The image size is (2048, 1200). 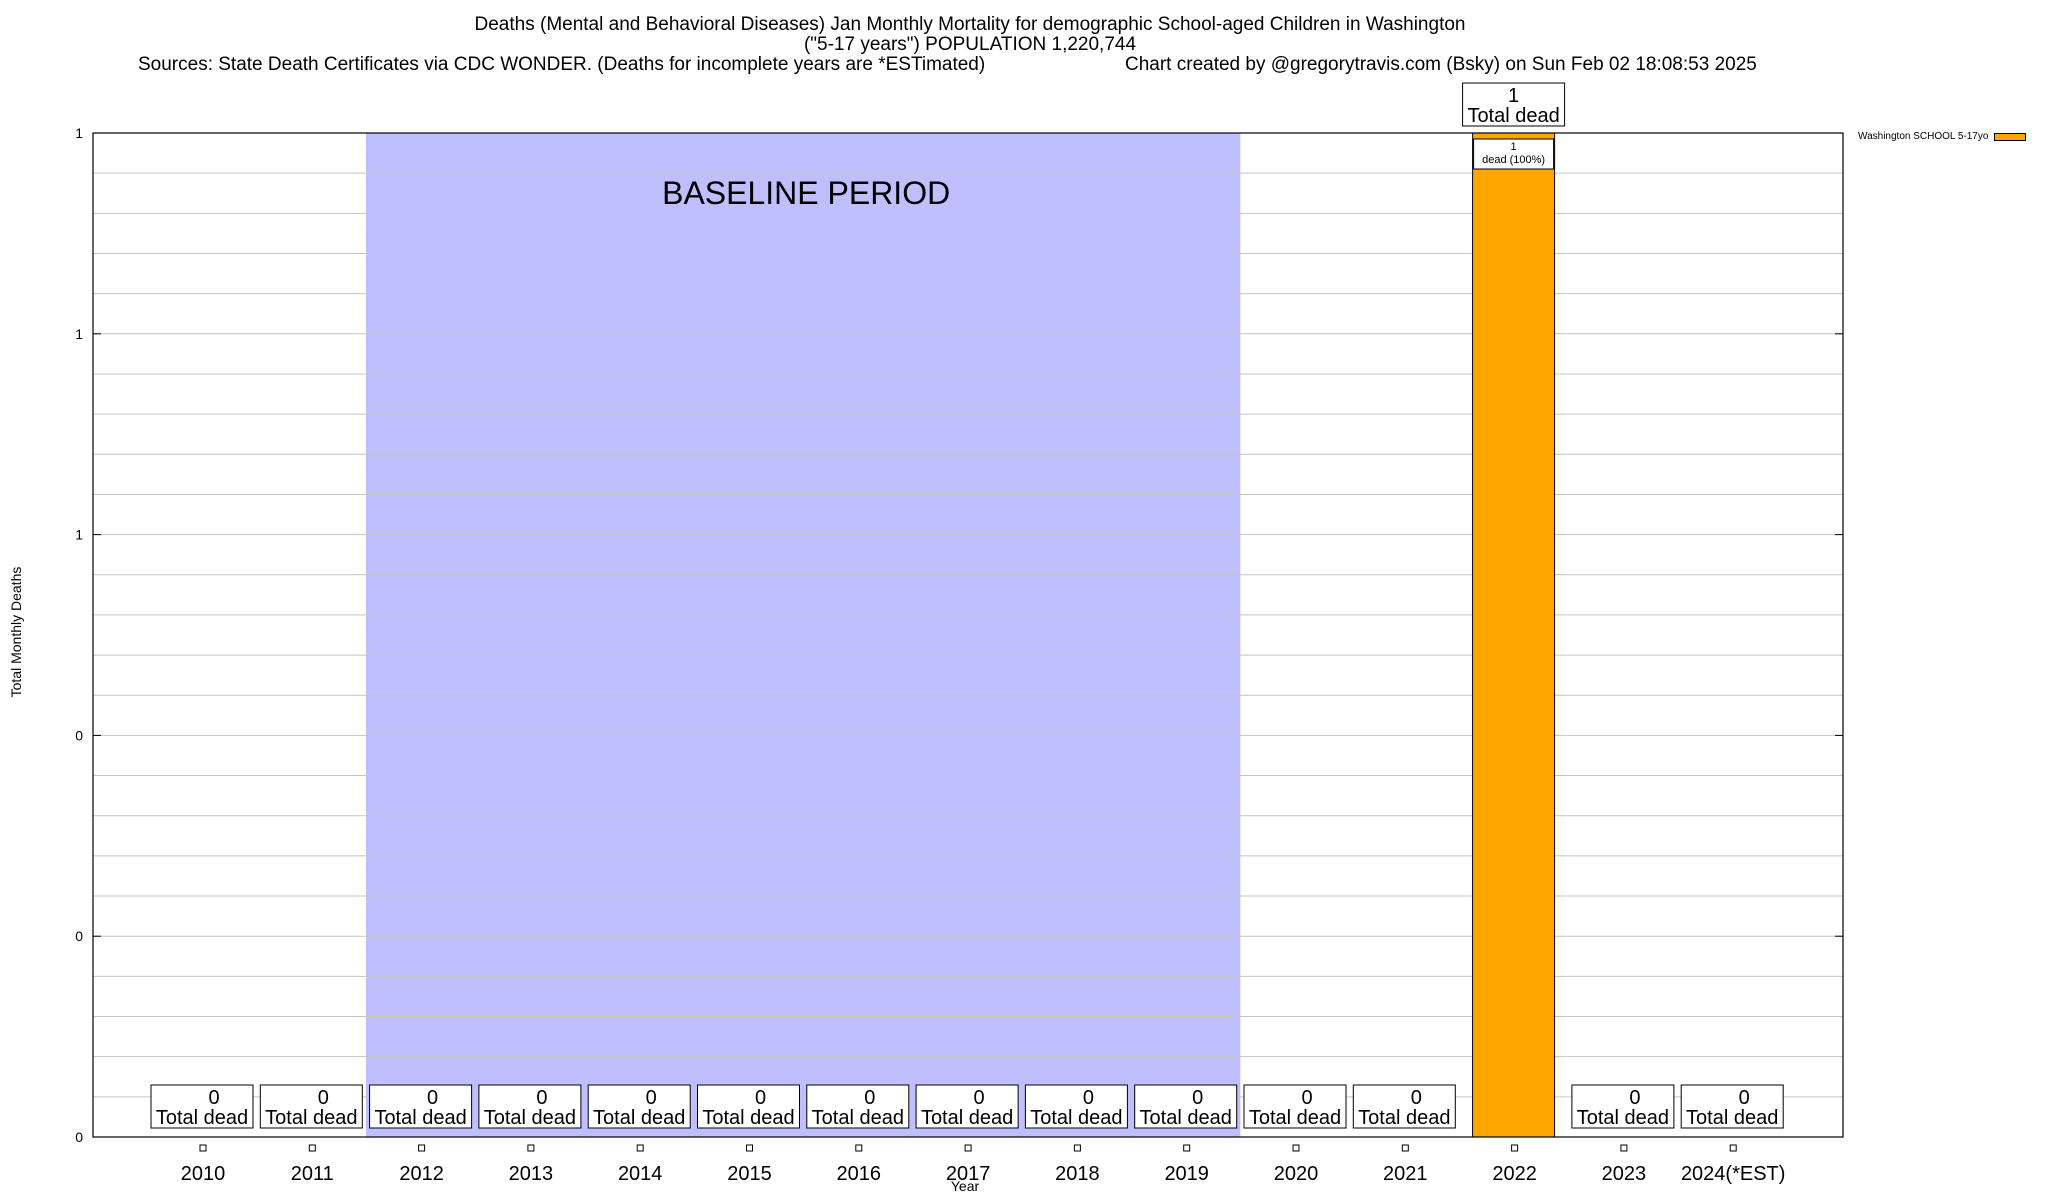 What do you see at coordinates (1514, 147) in the screenshot?
I see `bar-segment-value: 1` at bounding box center [1514, 147].